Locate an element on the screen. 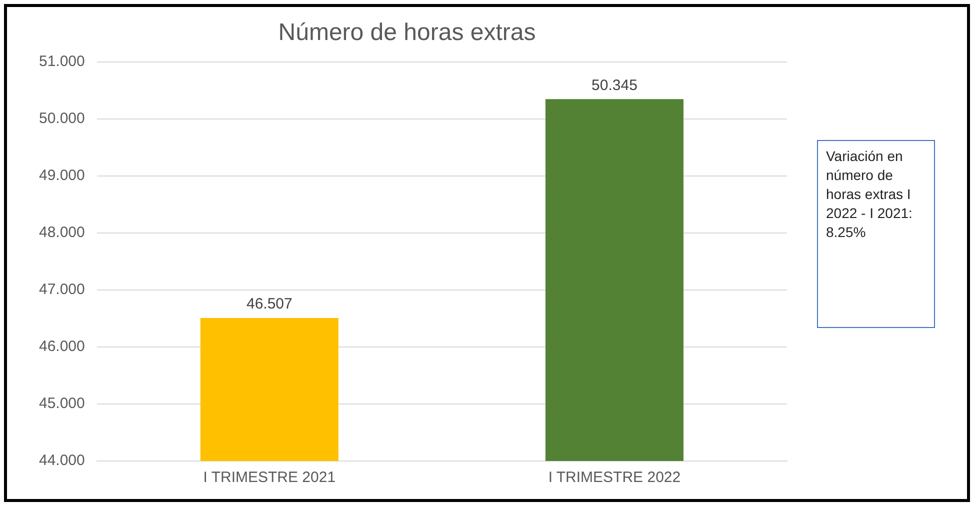 This screenshot has width=974, height=506. data-label: 50.345 is located at coordinates (615, 85).